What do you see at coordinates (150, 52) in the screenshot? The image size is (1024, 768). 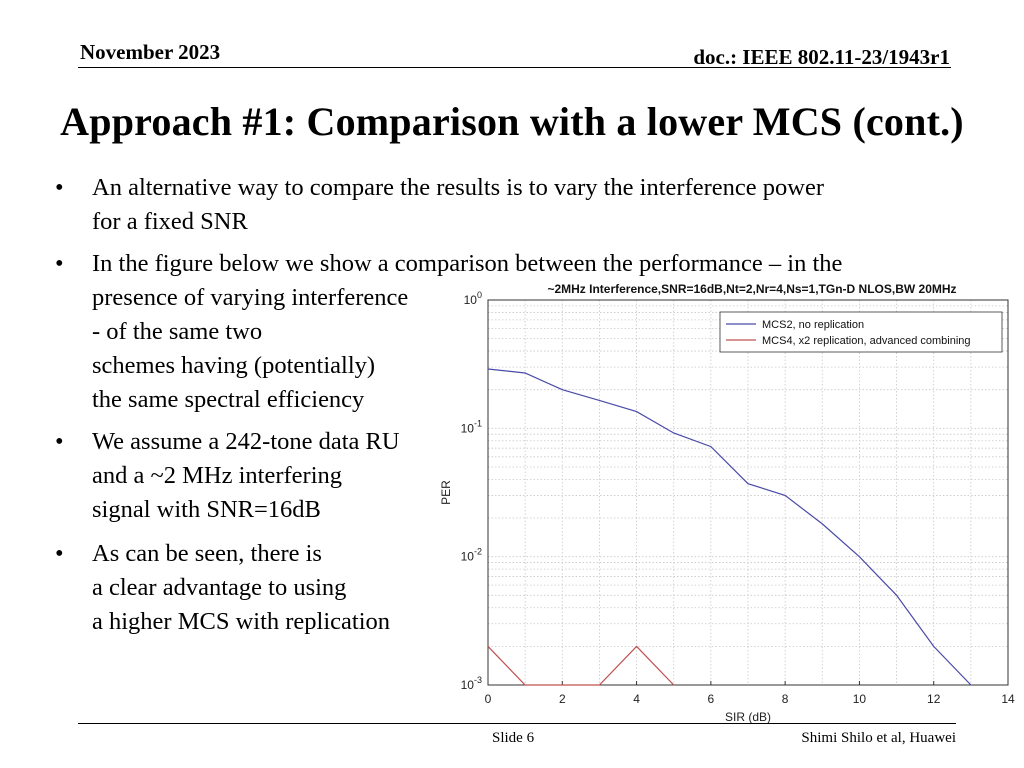 I see `header-date: November 2023` at bounding box center [150, 52].